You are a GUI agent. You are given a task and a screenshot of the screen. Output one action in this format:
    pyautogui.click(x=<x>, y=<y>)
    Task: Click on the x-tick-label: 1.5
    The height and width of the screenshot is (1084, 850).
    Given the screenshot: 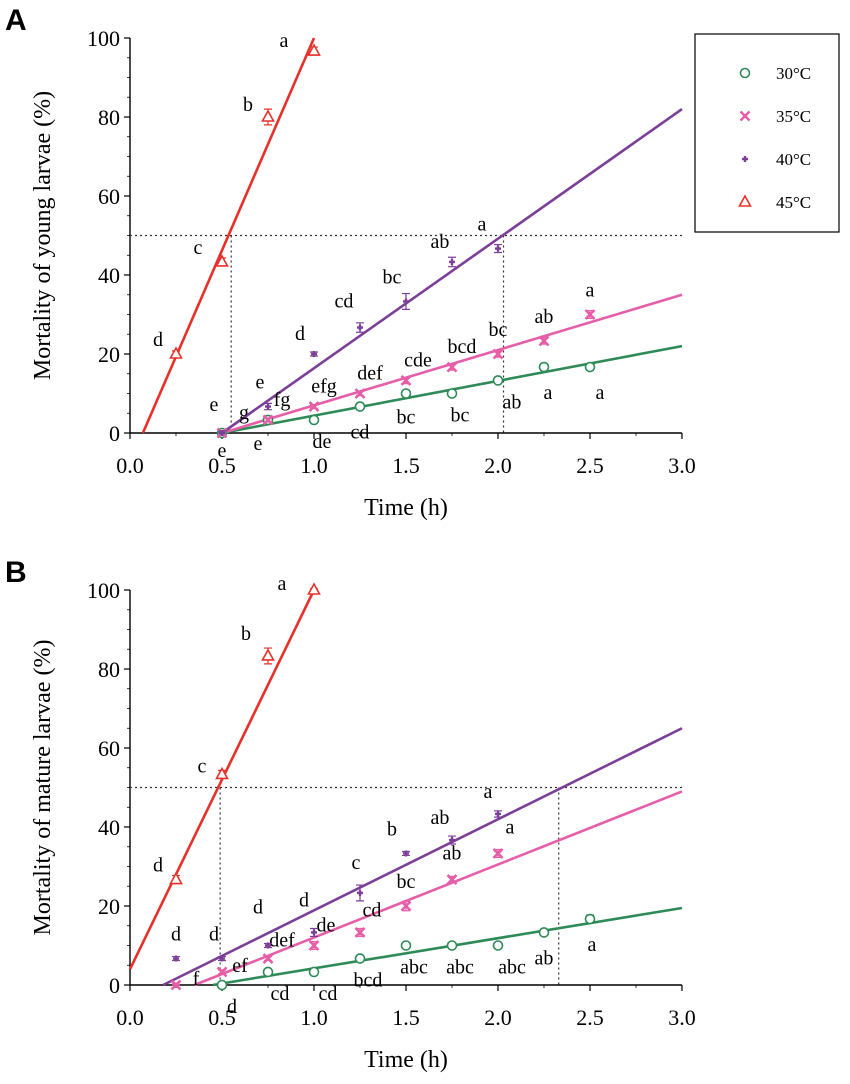 What is the action you would take?
    pyautogui.click(x=406, y=1017)
    